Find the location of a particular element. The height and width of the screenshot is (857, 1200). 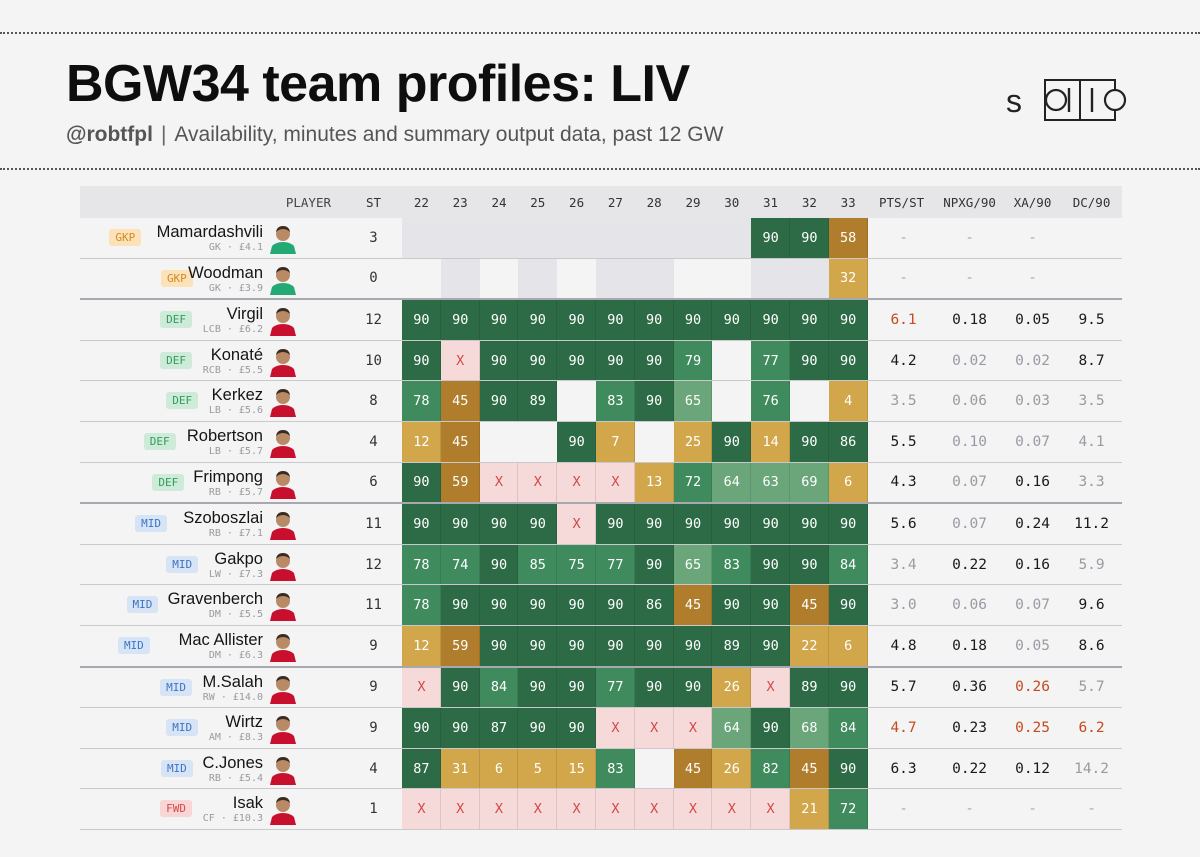

player-cell: FWD Isak CF · £10.3 is located at coordinates (212, 809).